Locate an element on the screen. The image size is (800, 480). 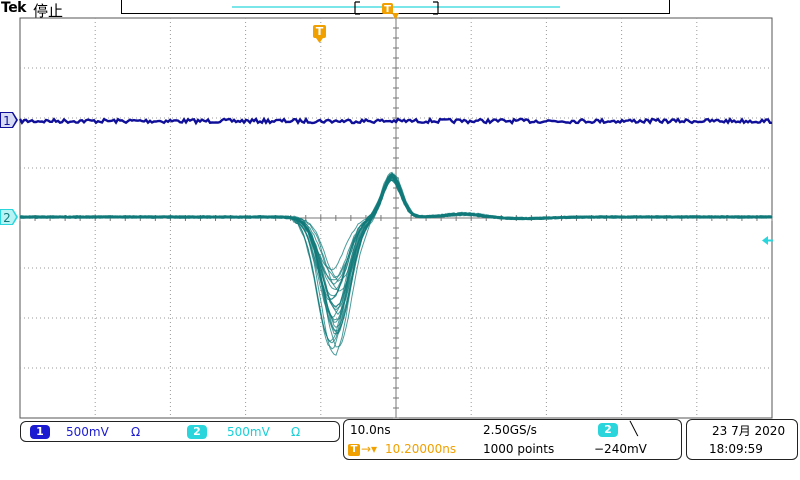
trigger-position-icon: T is located at coordinates (354, 450).